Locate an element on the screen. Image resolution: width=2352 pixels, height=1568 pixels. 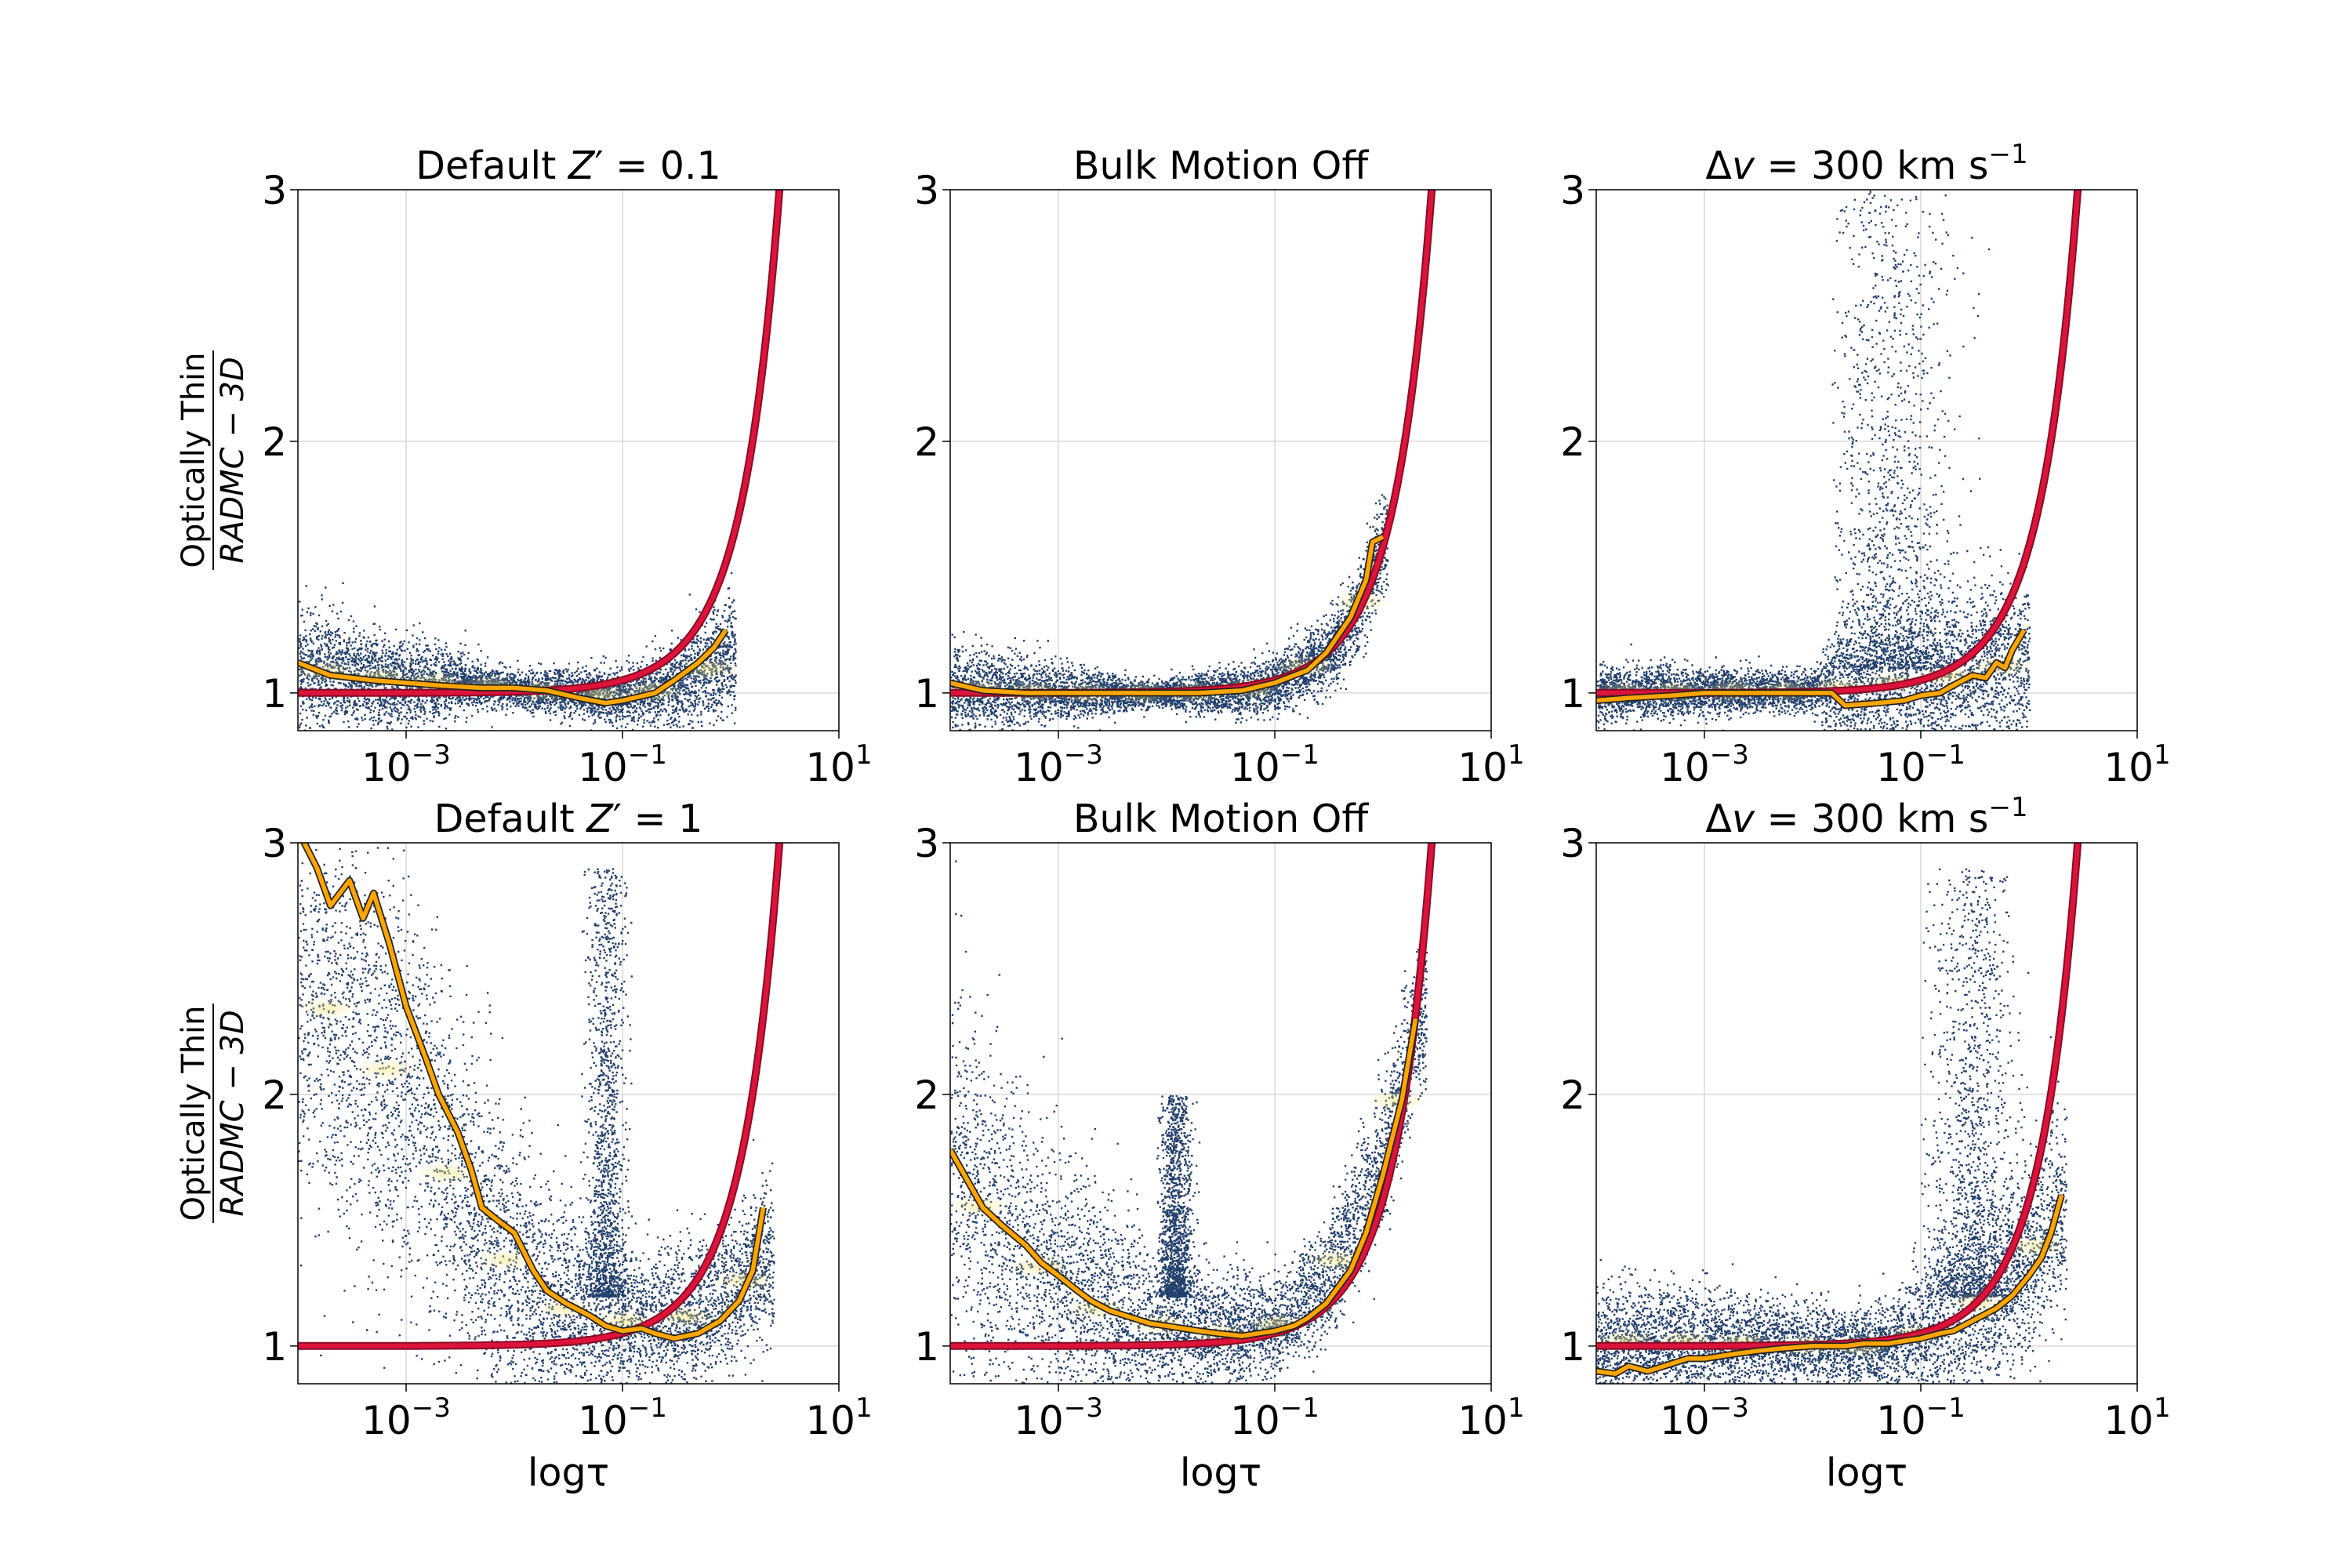
panel-5: 1 2 3 10⁻³ 10⁻¹ 10¹ Bulk Motion Off logτ is located at coordinates (1219, 1146).